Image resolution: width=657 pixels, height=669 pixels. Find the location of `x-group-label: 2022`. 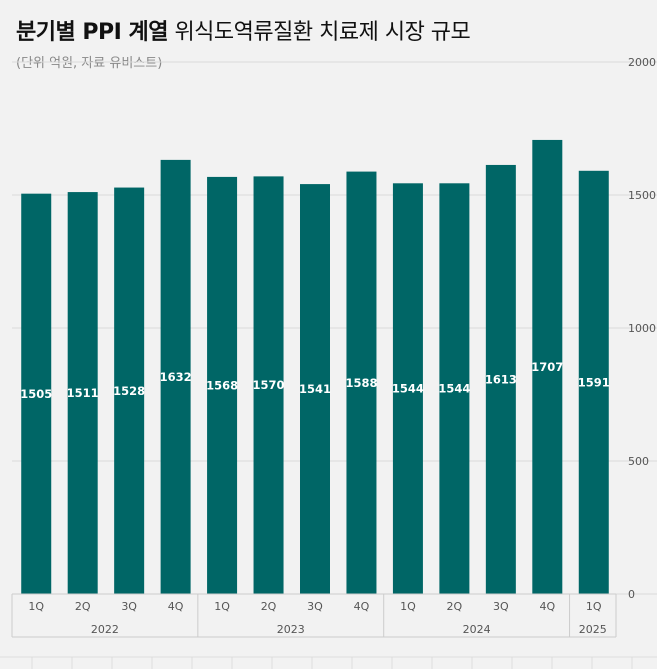

x-group-label: 2022 is located at coordinates (105, 629).